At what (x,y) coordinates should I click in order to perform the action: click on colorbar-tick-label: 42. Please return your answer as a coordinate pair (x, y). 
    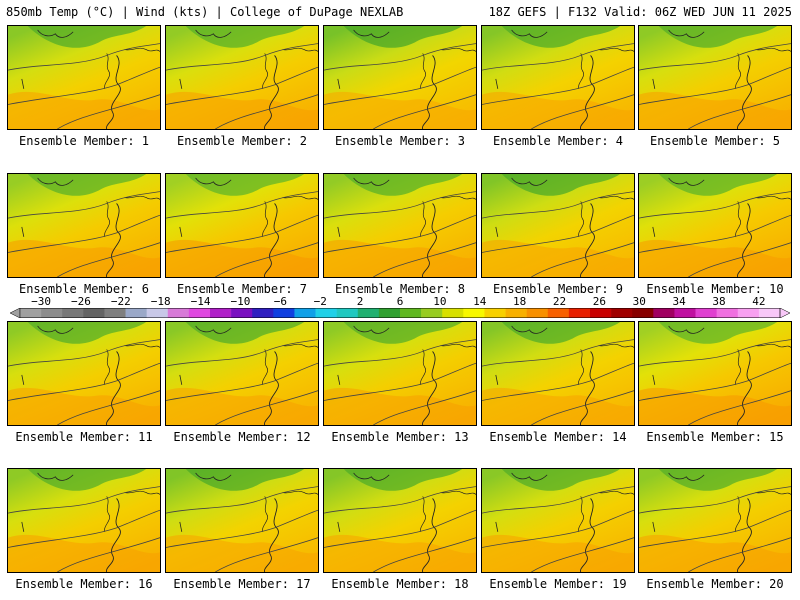
    Looking at the image, I should click on (759, 301).